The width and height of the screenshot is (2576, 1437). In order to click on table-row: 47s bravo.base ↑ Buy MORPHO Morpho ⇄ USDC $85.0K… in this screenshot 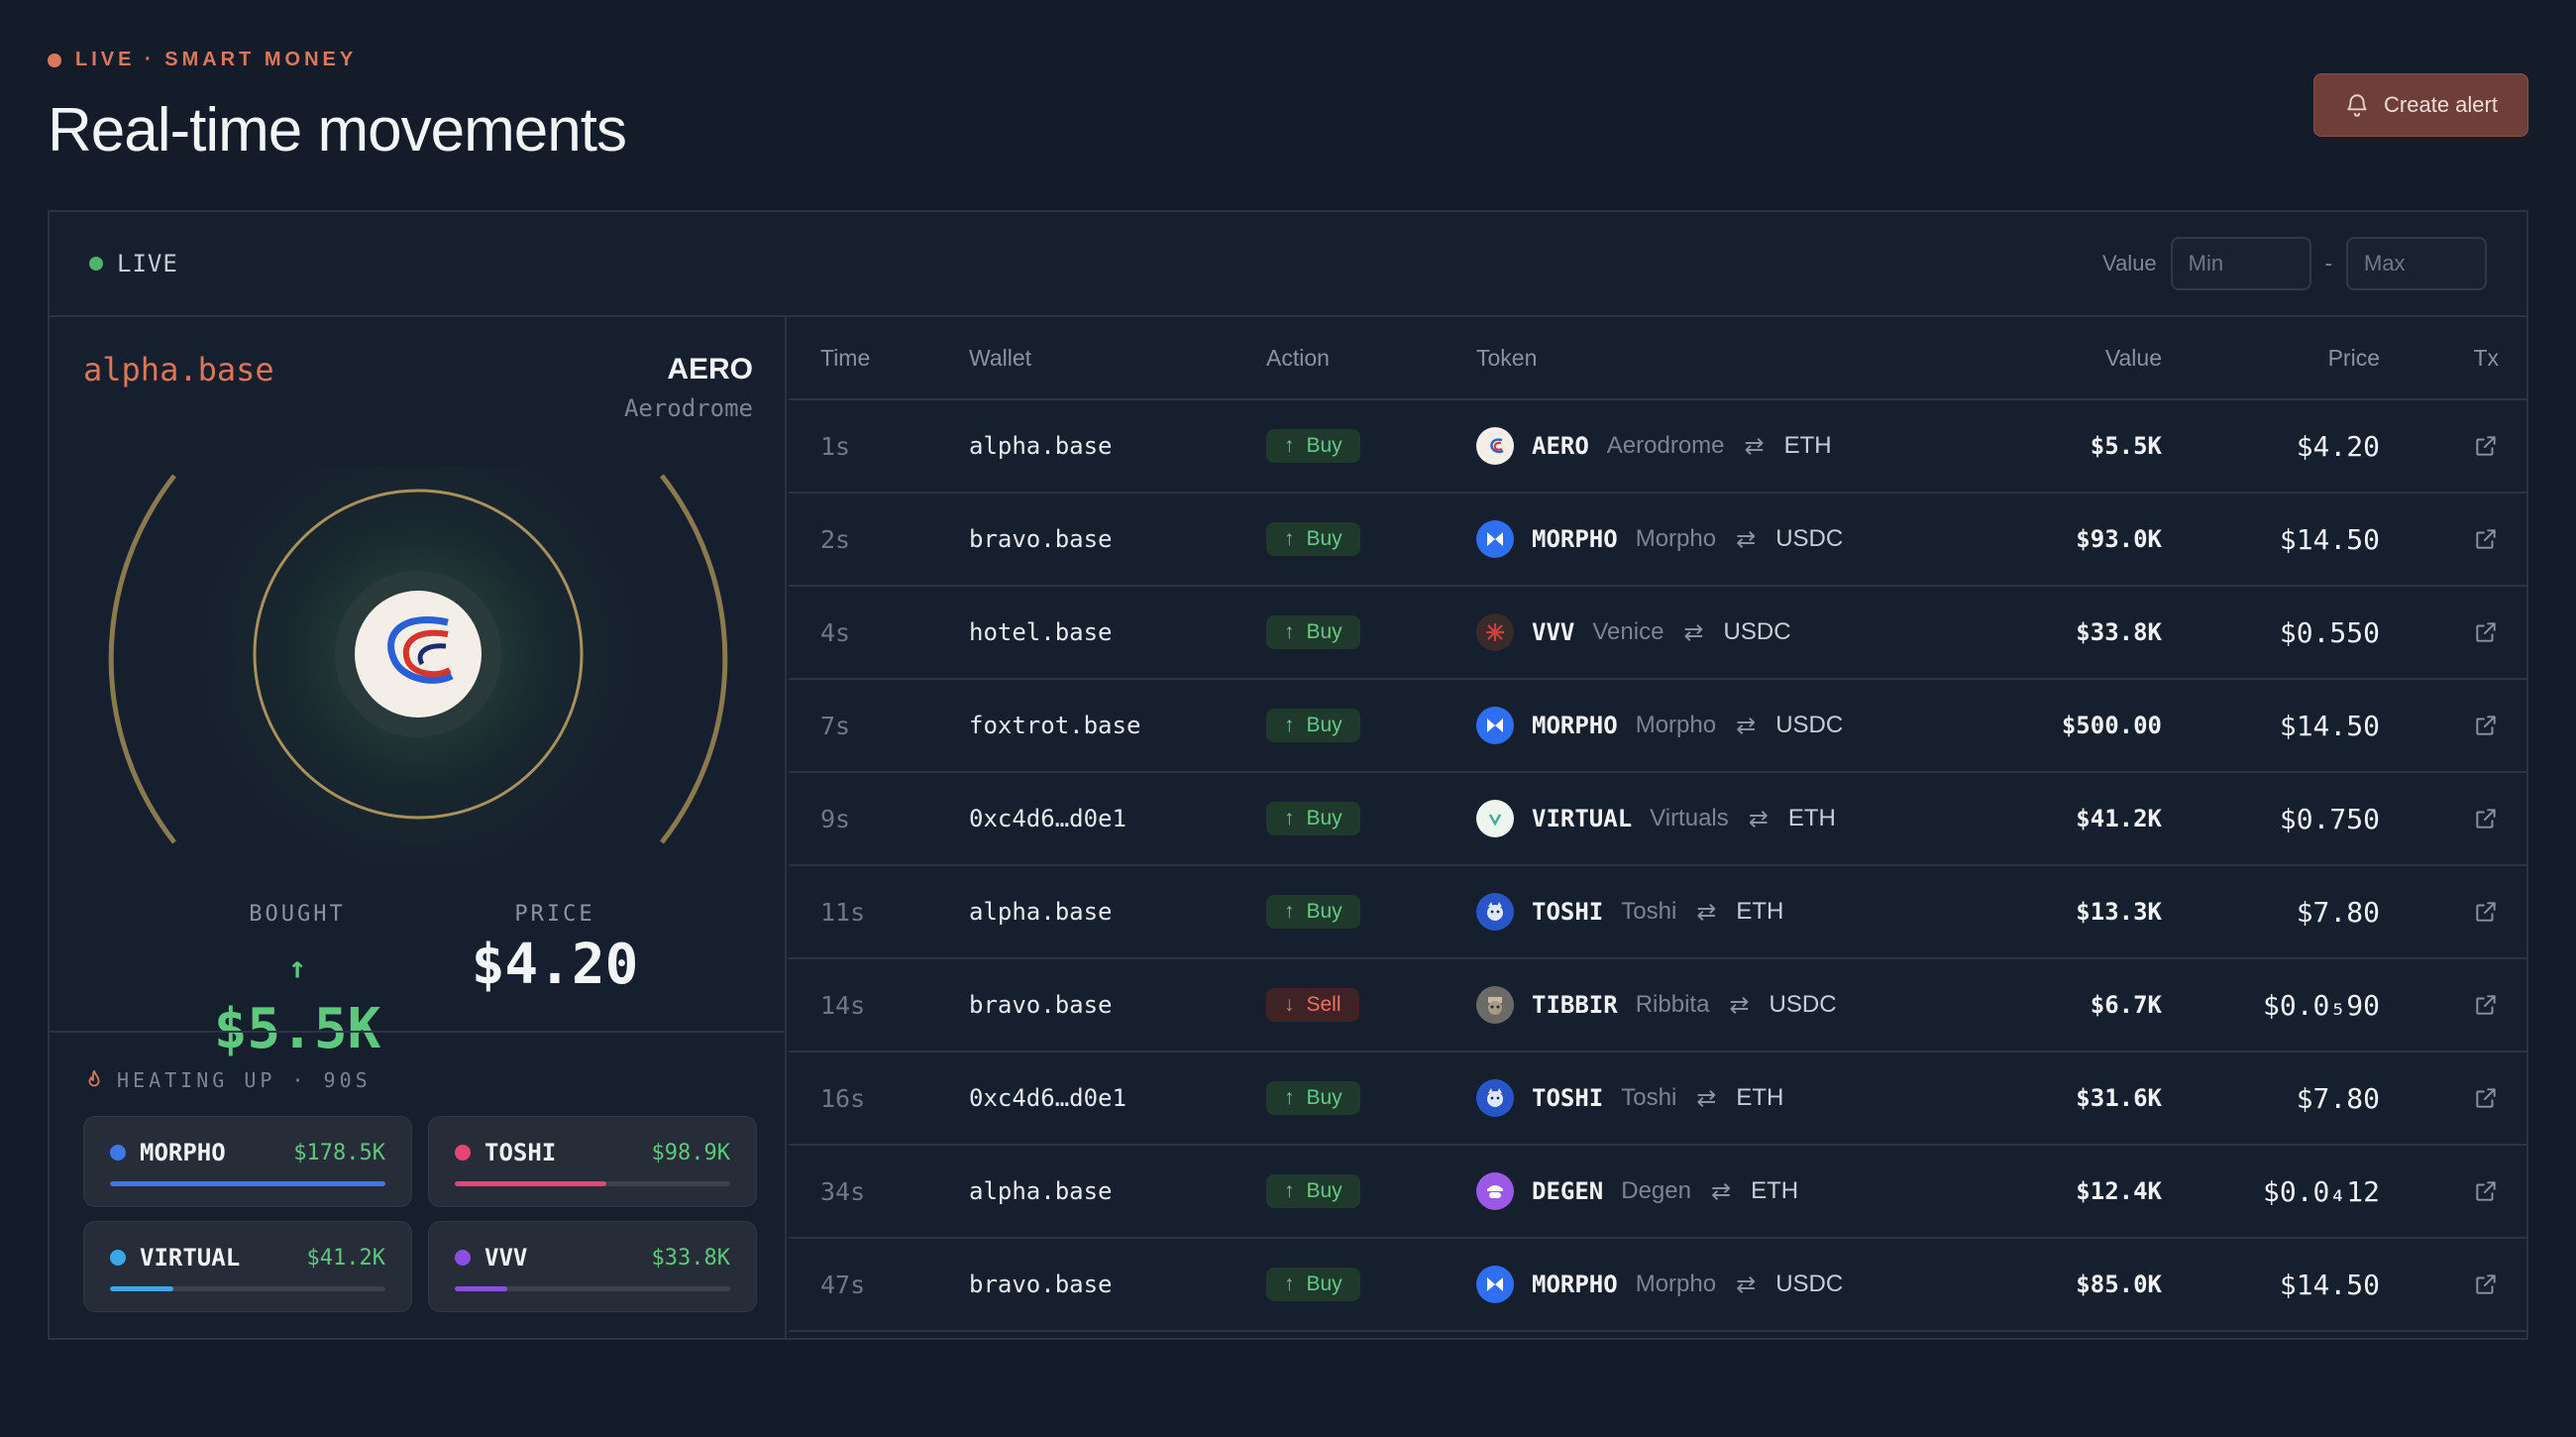, I will do `click(1658, 1285)`.